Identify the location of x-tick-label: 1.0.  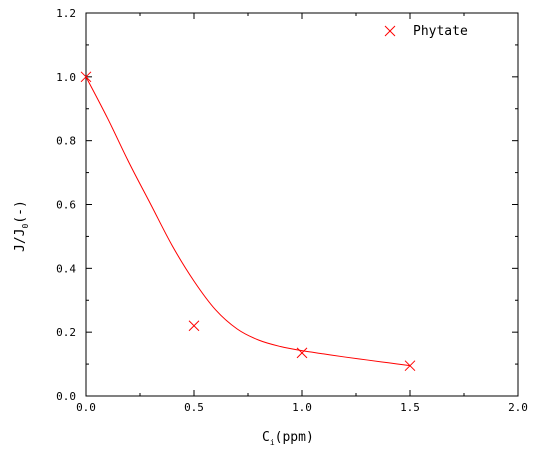
(302, 407).